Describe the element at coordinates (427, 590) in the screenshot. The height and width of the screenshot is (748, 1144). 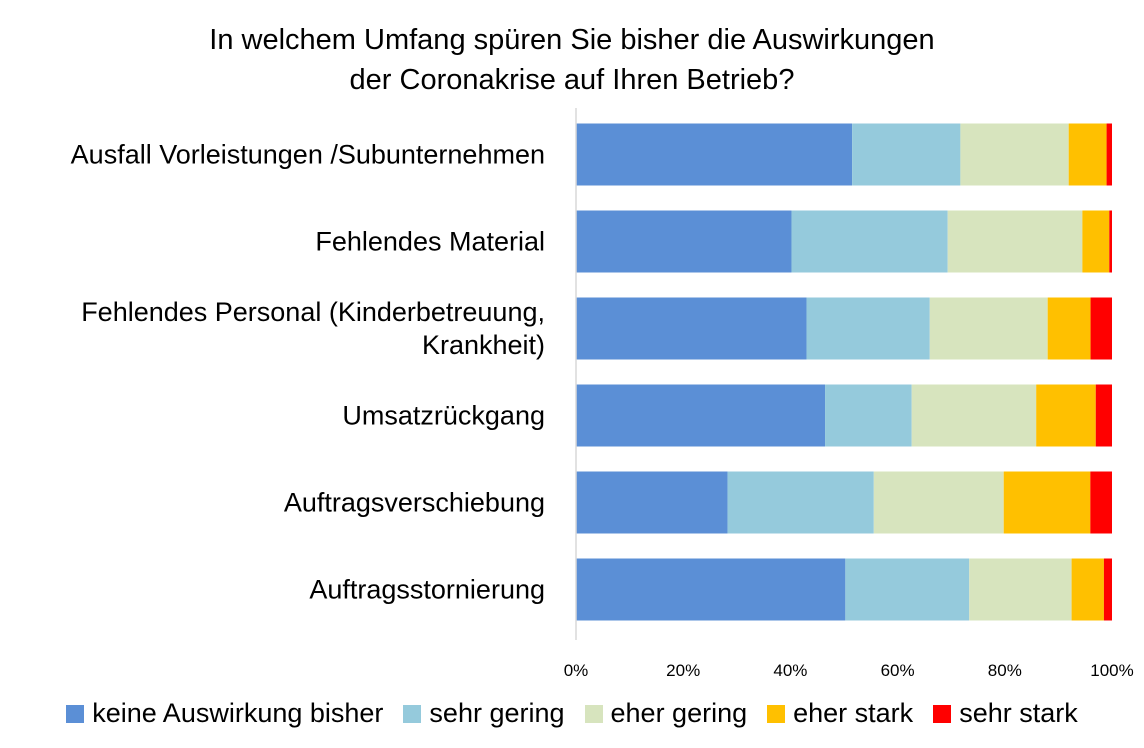
I see `category-label-6: Auftragsstornierung` at that location.